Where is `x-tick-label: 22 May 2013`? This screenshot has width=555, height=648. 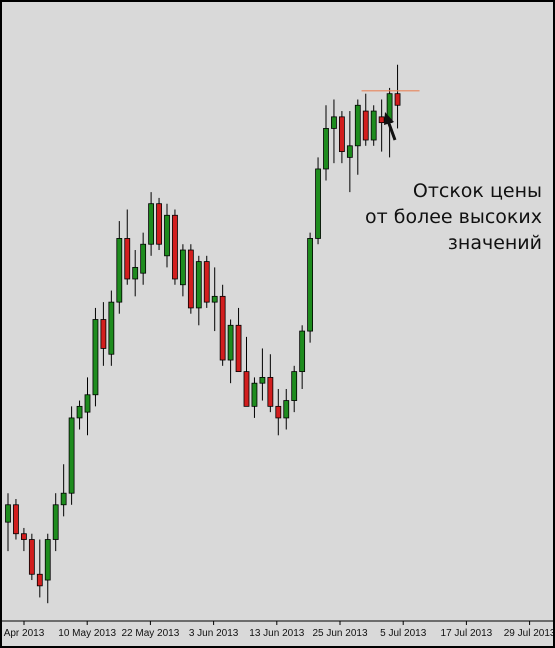 x-tick-label: 22 May 2013 is located at coordinates (150, 633).